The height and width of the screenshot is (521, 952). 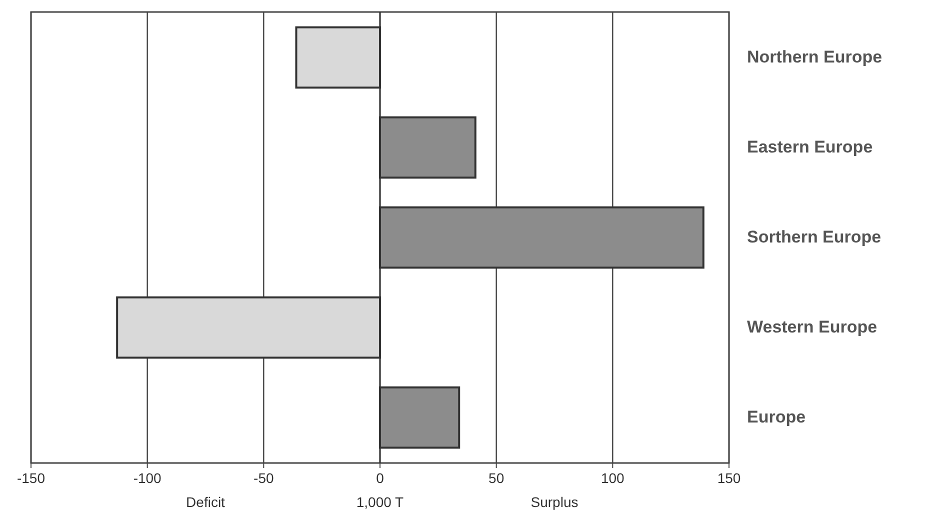 I want to click on y-tick-label: Northern Europe, so click(x=814, y=56).